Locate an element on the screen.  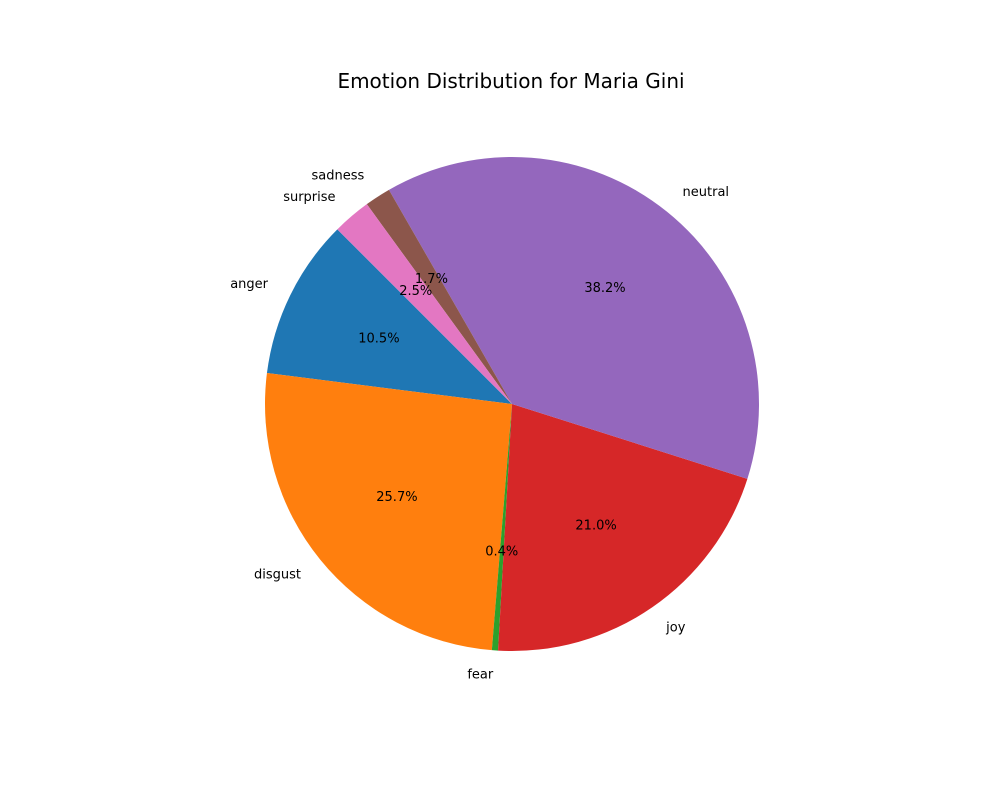
slice-label-neutral: neutral is located at coordinates (706, 192).